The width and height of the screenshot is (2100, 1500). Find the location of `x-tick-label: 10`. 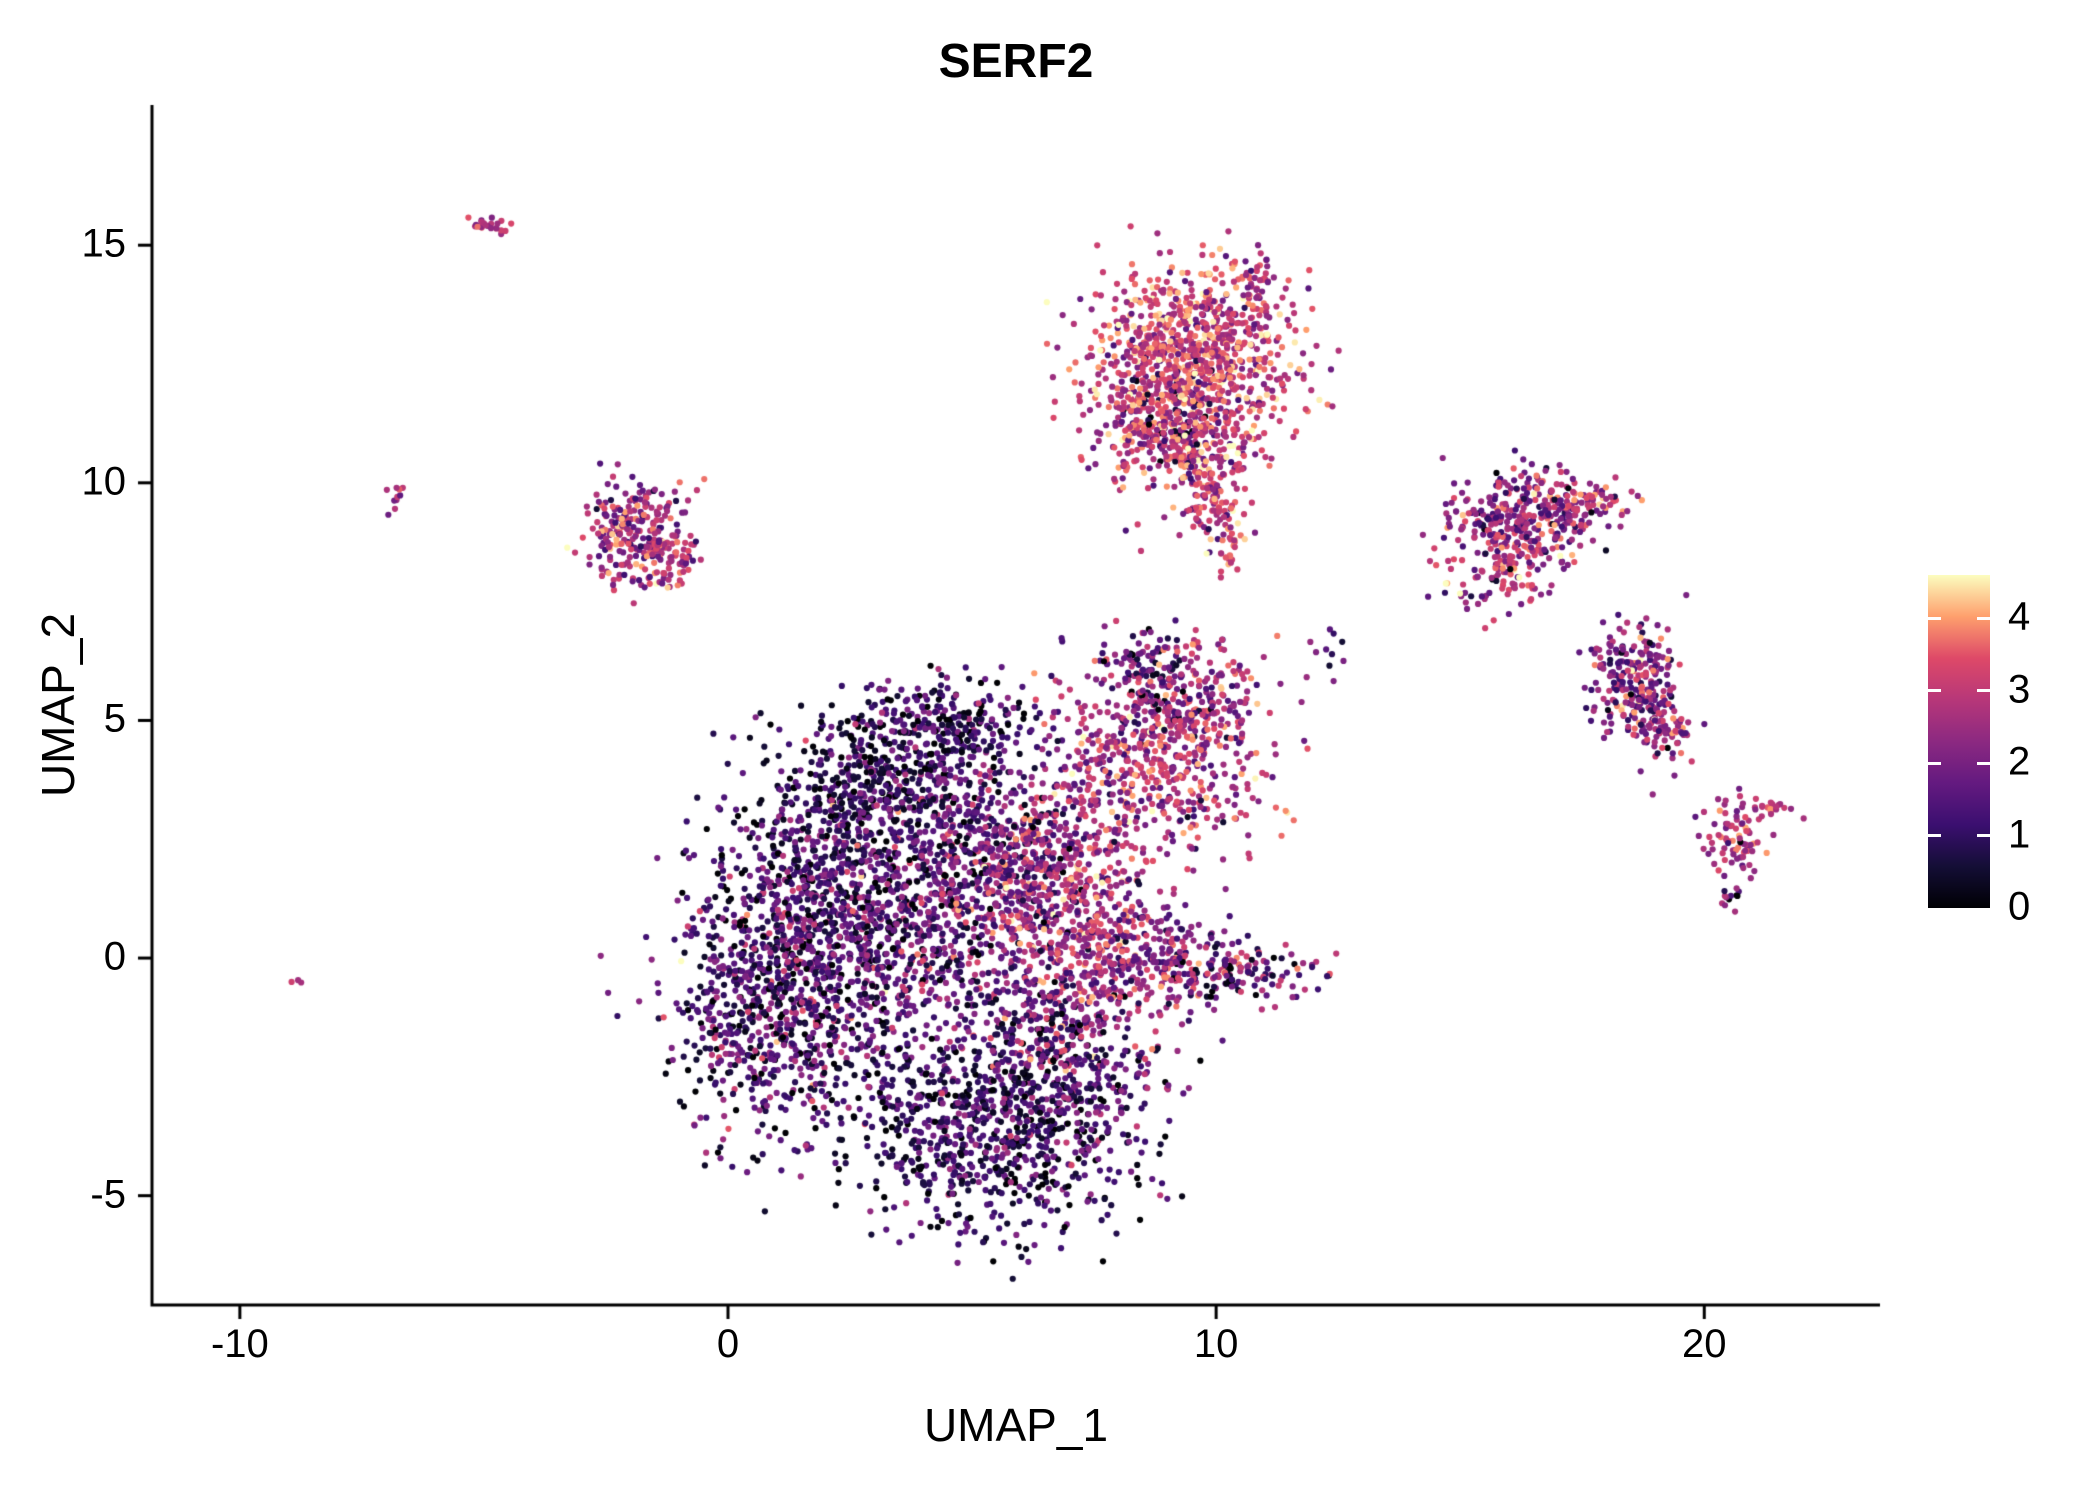

x-tick-label: 10 is located at coordinates (1216, 1344).